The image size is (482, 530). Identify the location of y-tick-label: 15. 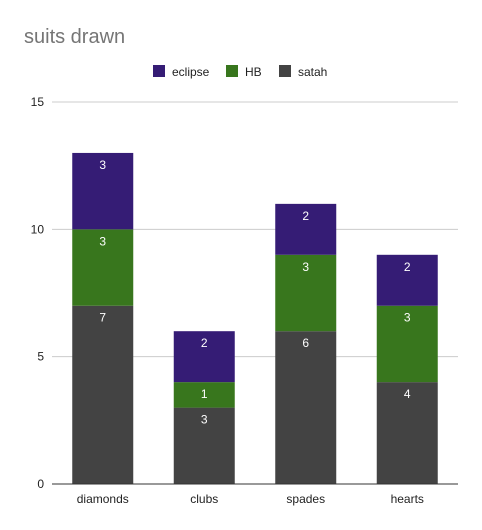
(38, 102).